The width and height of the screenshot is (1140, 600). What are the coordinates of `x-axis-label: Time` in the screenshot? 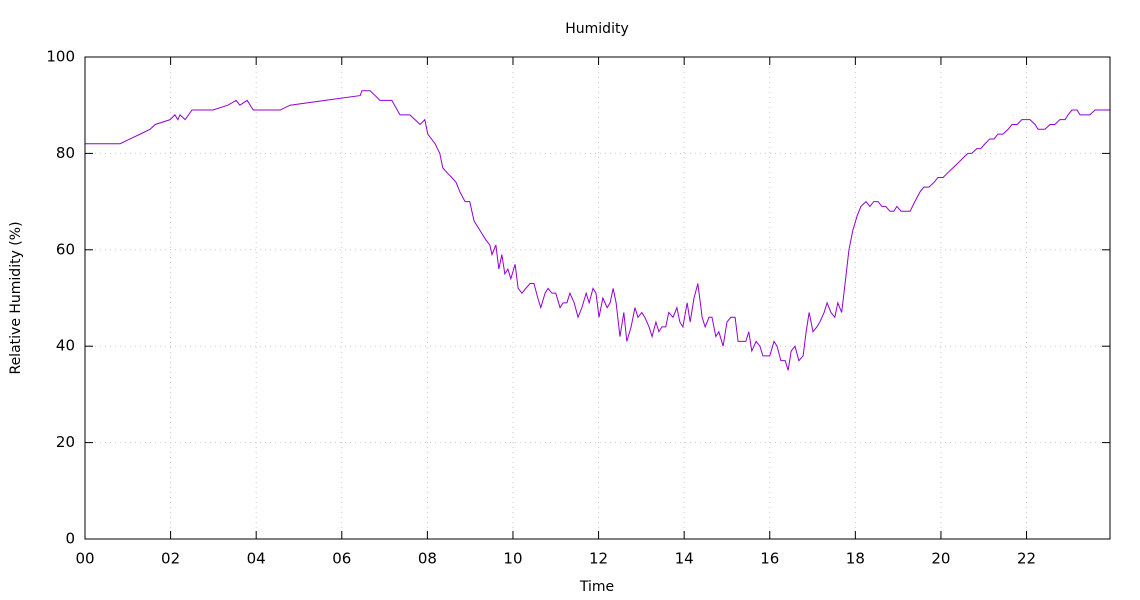 It's located at (596, 587).